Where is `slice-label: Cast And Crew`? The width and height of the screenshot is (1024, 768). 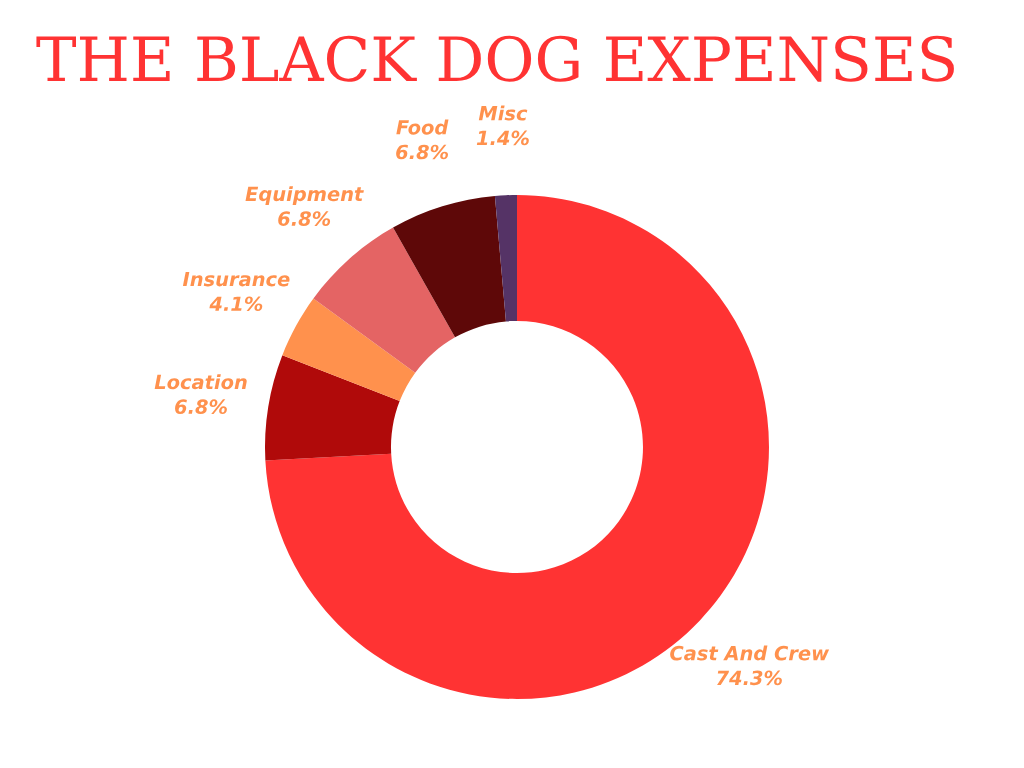
slice-label: Cast And Crew is located at coordinates (750, 653).